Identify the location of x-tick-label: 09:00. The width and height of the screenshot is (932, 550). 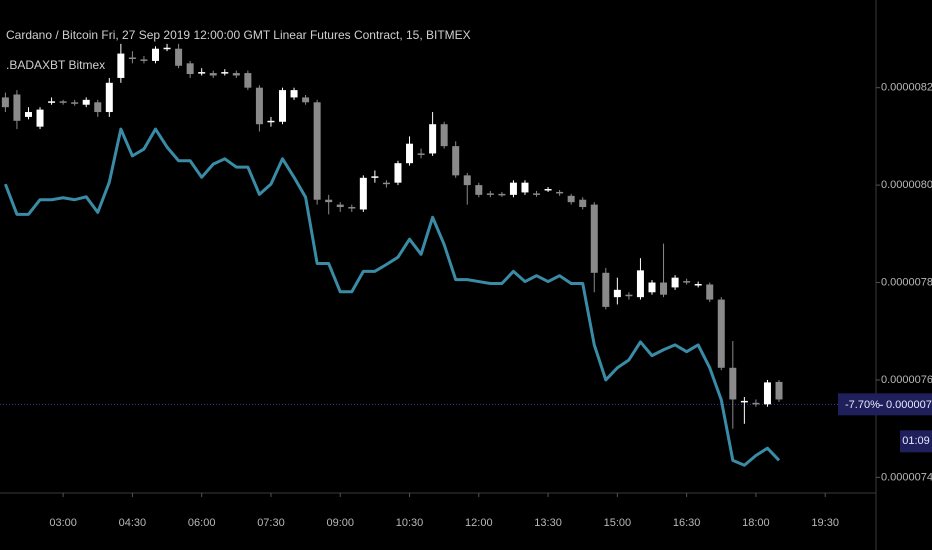
(340, 523).